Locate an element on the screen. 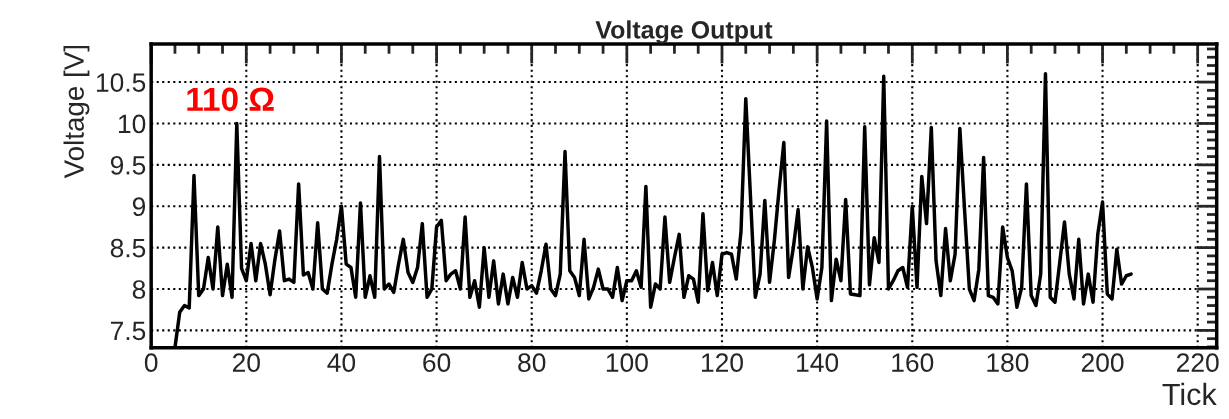 The height and width of the screenshot is (419, 1229). y-tick-label: 8 is located at coordinates (139, 289).